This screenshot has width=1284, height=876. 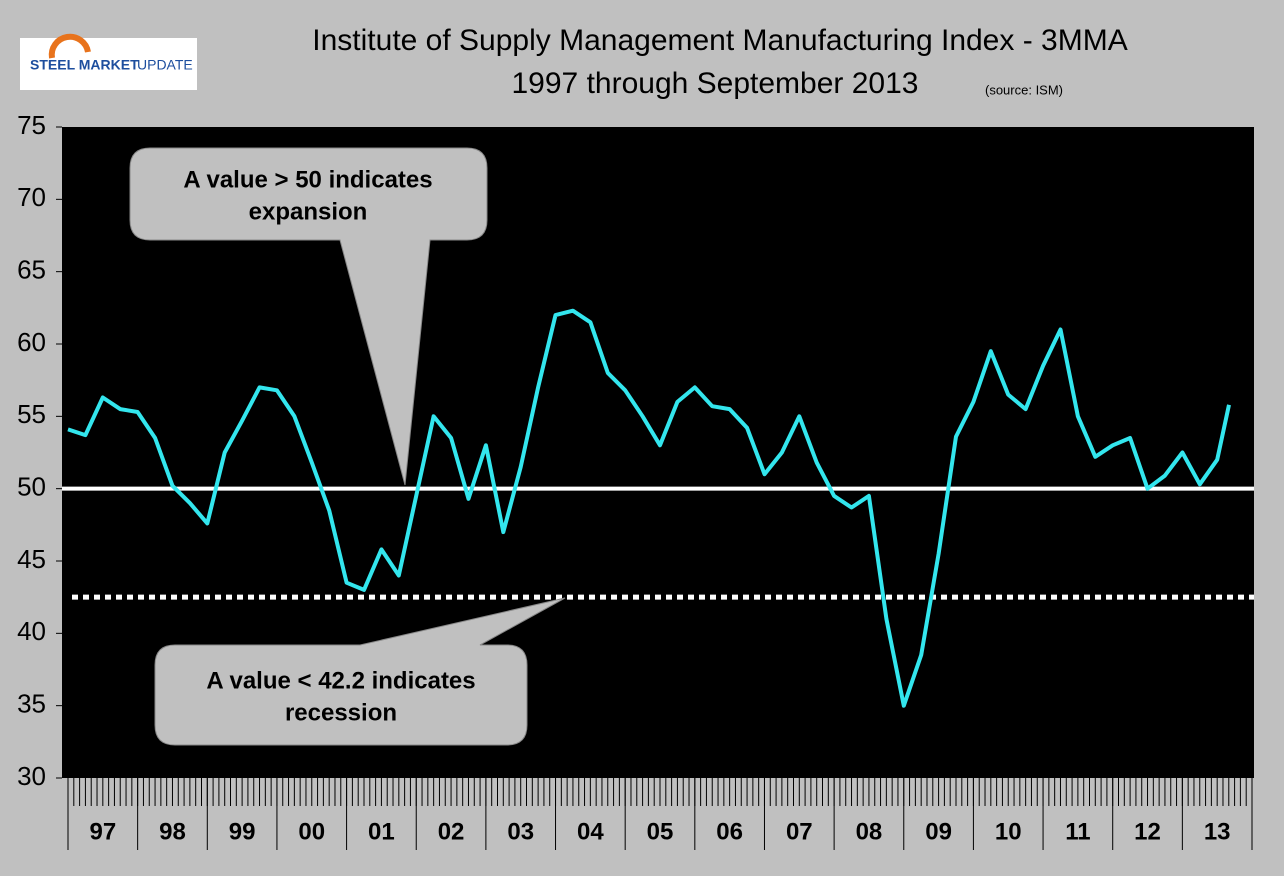 What do you see at coordinates (1024, 89) in the screenshot?
I see `source-note: (source: ISM)` at bounding box center [1024, 89].